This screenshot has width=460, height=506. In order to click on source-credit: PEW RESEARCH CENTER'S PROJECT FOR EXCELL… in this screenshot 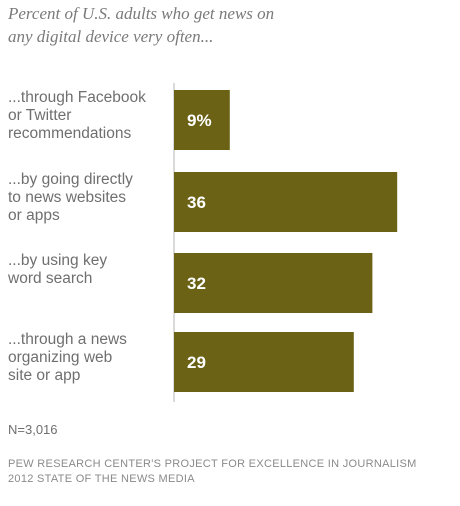, I will do `click(212, 472)`.